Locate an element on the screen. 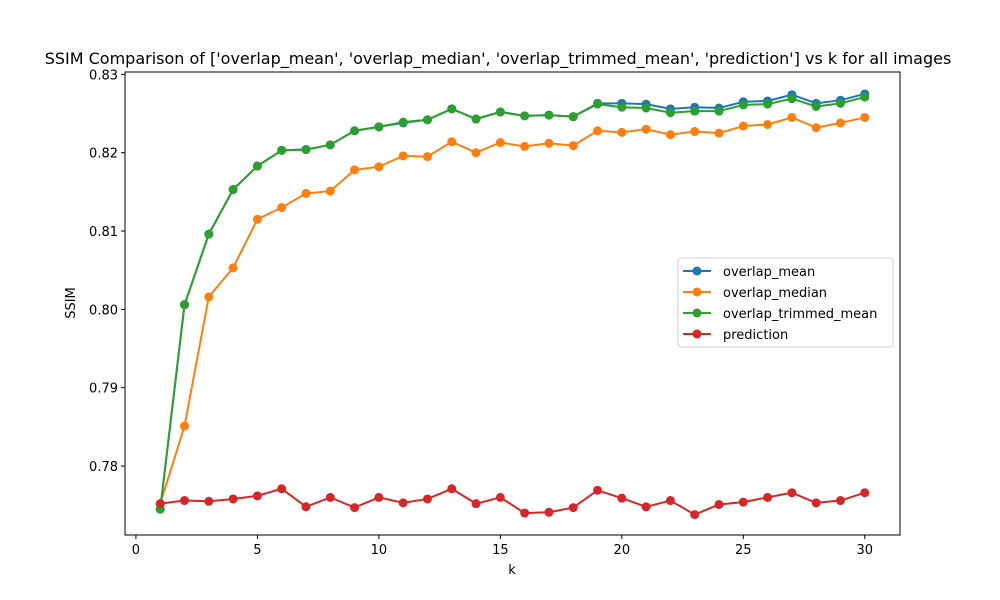 The image size is (1000, 600). legend-box is located at coordinates (785, 302).